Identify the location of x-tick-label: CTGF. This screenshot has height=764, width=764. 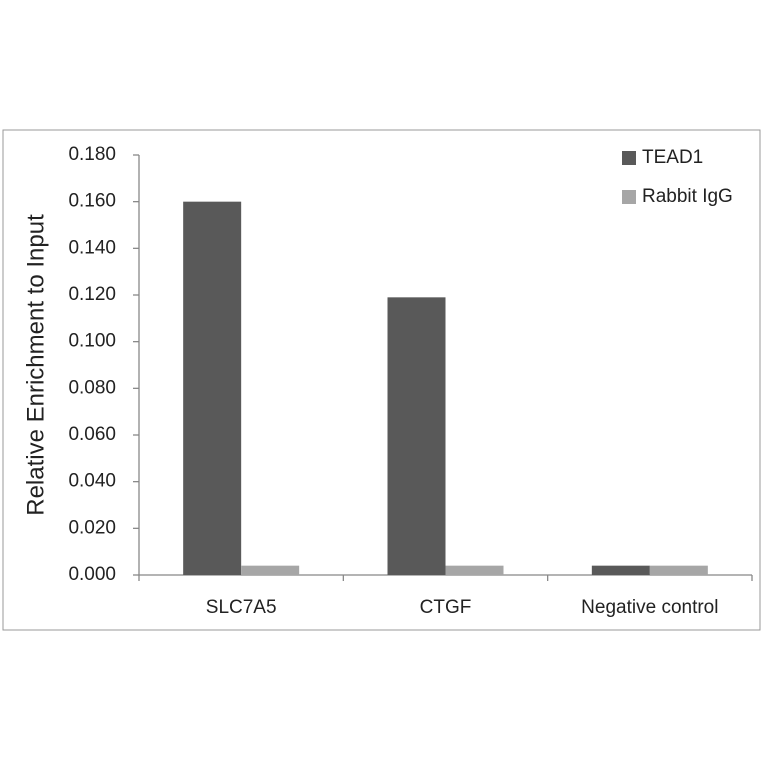
(446, 607).